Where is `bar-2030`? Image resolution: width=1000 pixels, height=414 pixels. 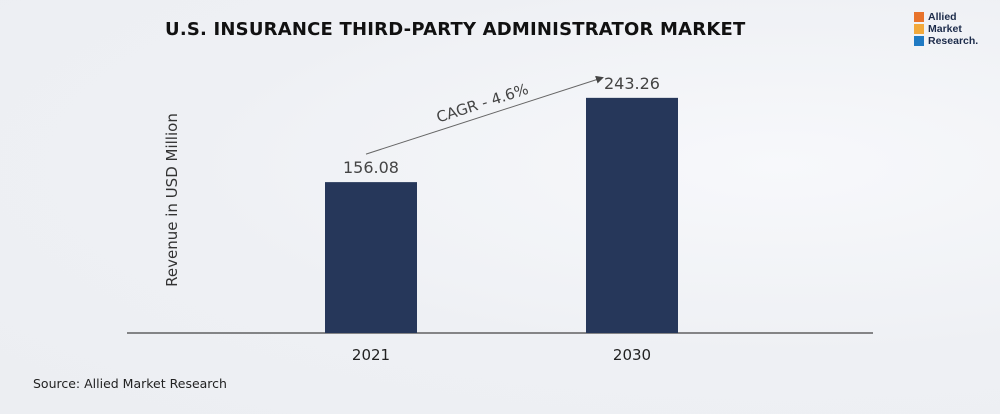
bar-2030 is located at coordinates (632, 215).